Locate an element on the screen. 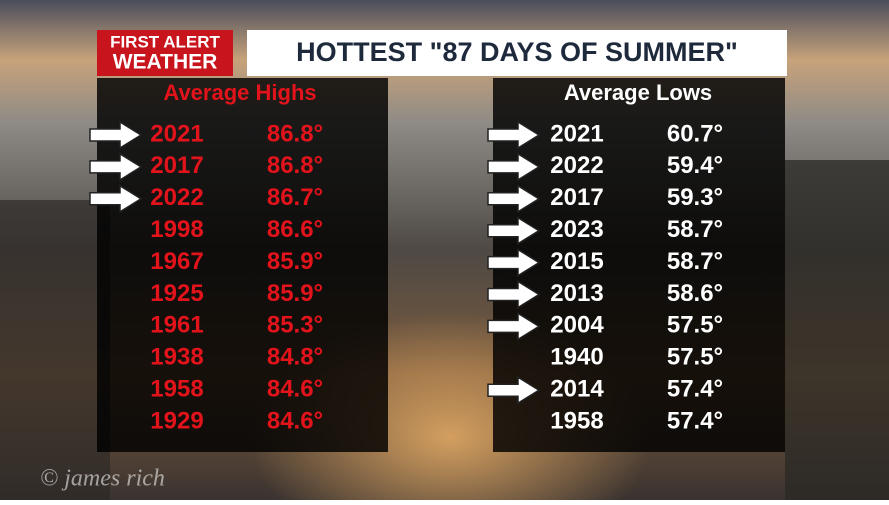  row-year: 1940 is located at coordinates (576, 357).